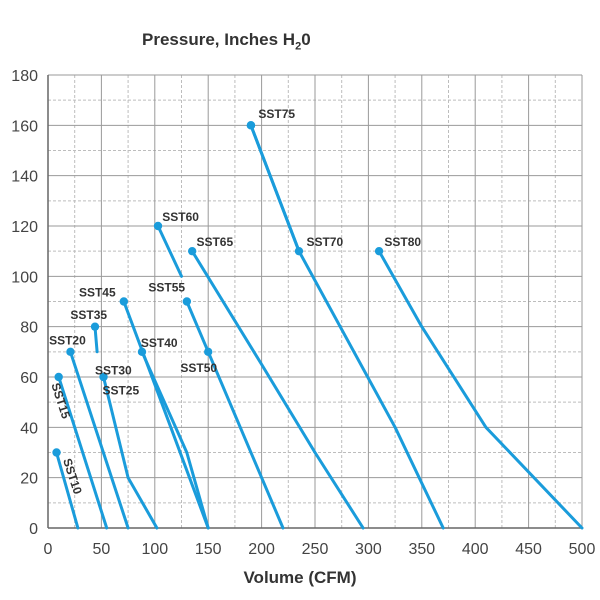  I want to click on series-marker-sst80, so click(379, 251).